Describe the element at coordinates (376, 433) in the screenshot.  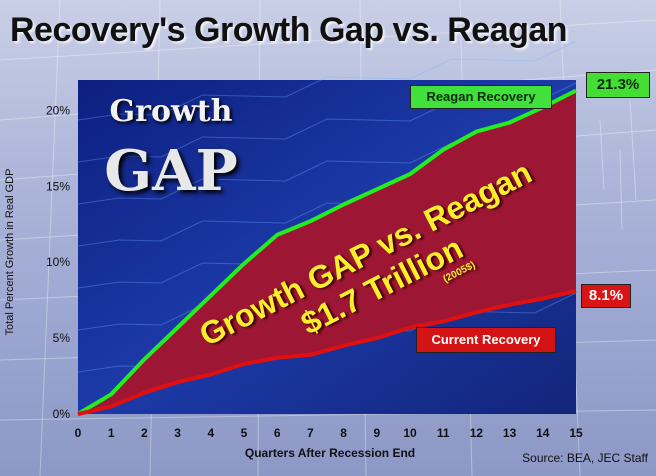
I see `x-tick-label: 9` at that location.